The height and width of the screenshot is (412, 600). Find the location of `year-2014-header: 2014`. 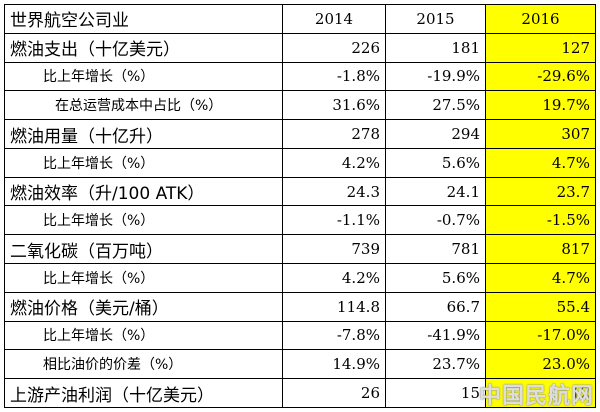

year-2014-header: 2014 is located at coordinates (334, 19).